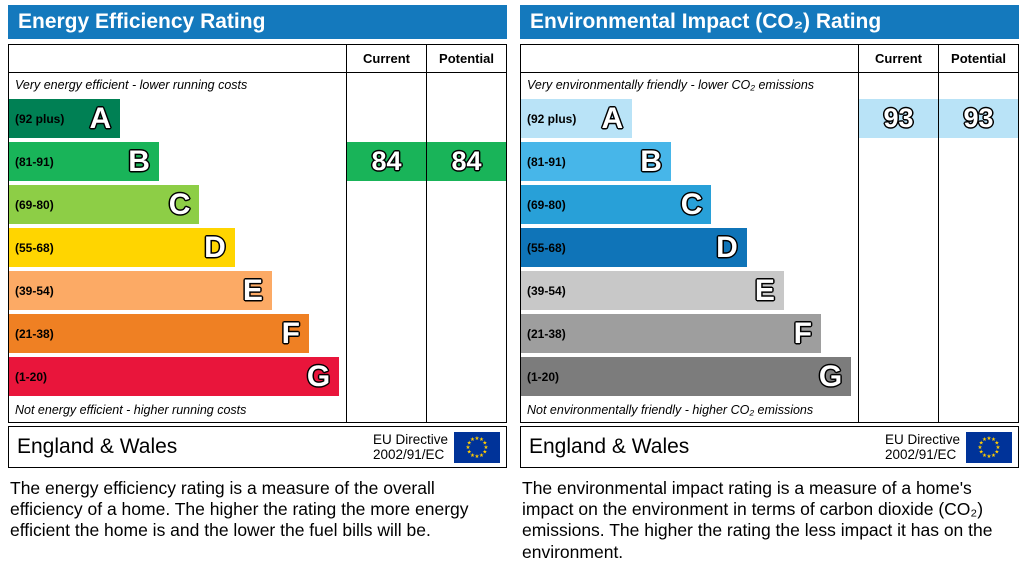 This screenshot has height=572, width=1024. I want to click on current-column-header: Current, so click(386, 58).